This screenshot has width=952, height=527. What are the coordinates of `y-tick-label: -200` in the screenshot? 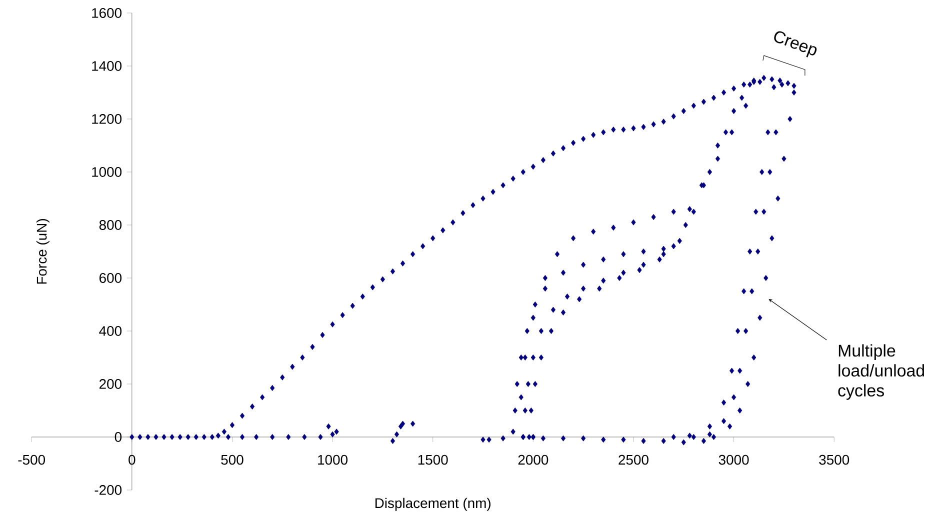 It's located at (108, 490).